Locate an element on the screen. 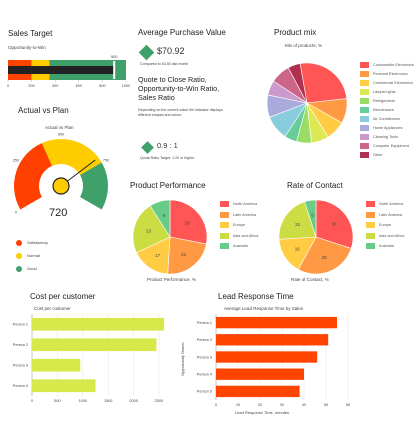 This screenshot has width=414, height=421. gauge-title: Actual vs Plan is located at coordinates (59, 127).